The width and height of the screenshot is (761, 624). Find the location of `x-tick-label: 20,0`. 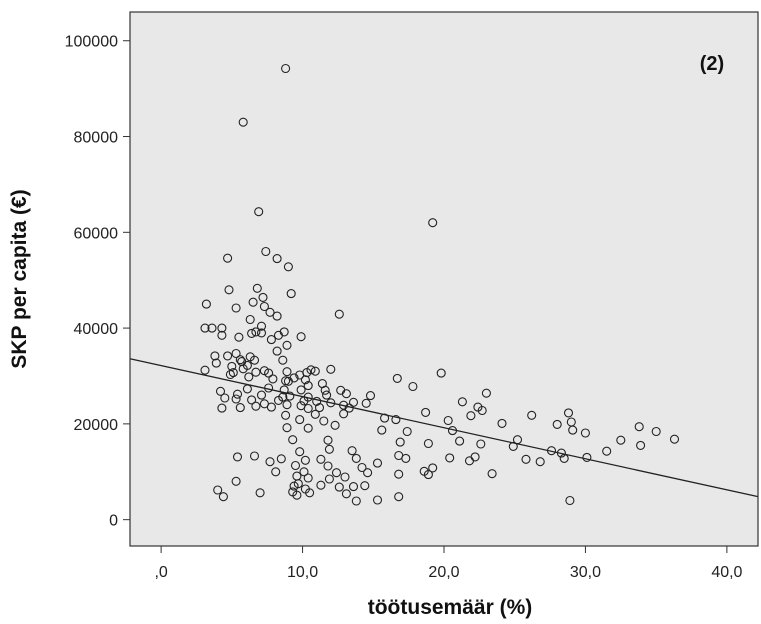

x-tick-label: 20,0 is located at coordinates (443, 572).